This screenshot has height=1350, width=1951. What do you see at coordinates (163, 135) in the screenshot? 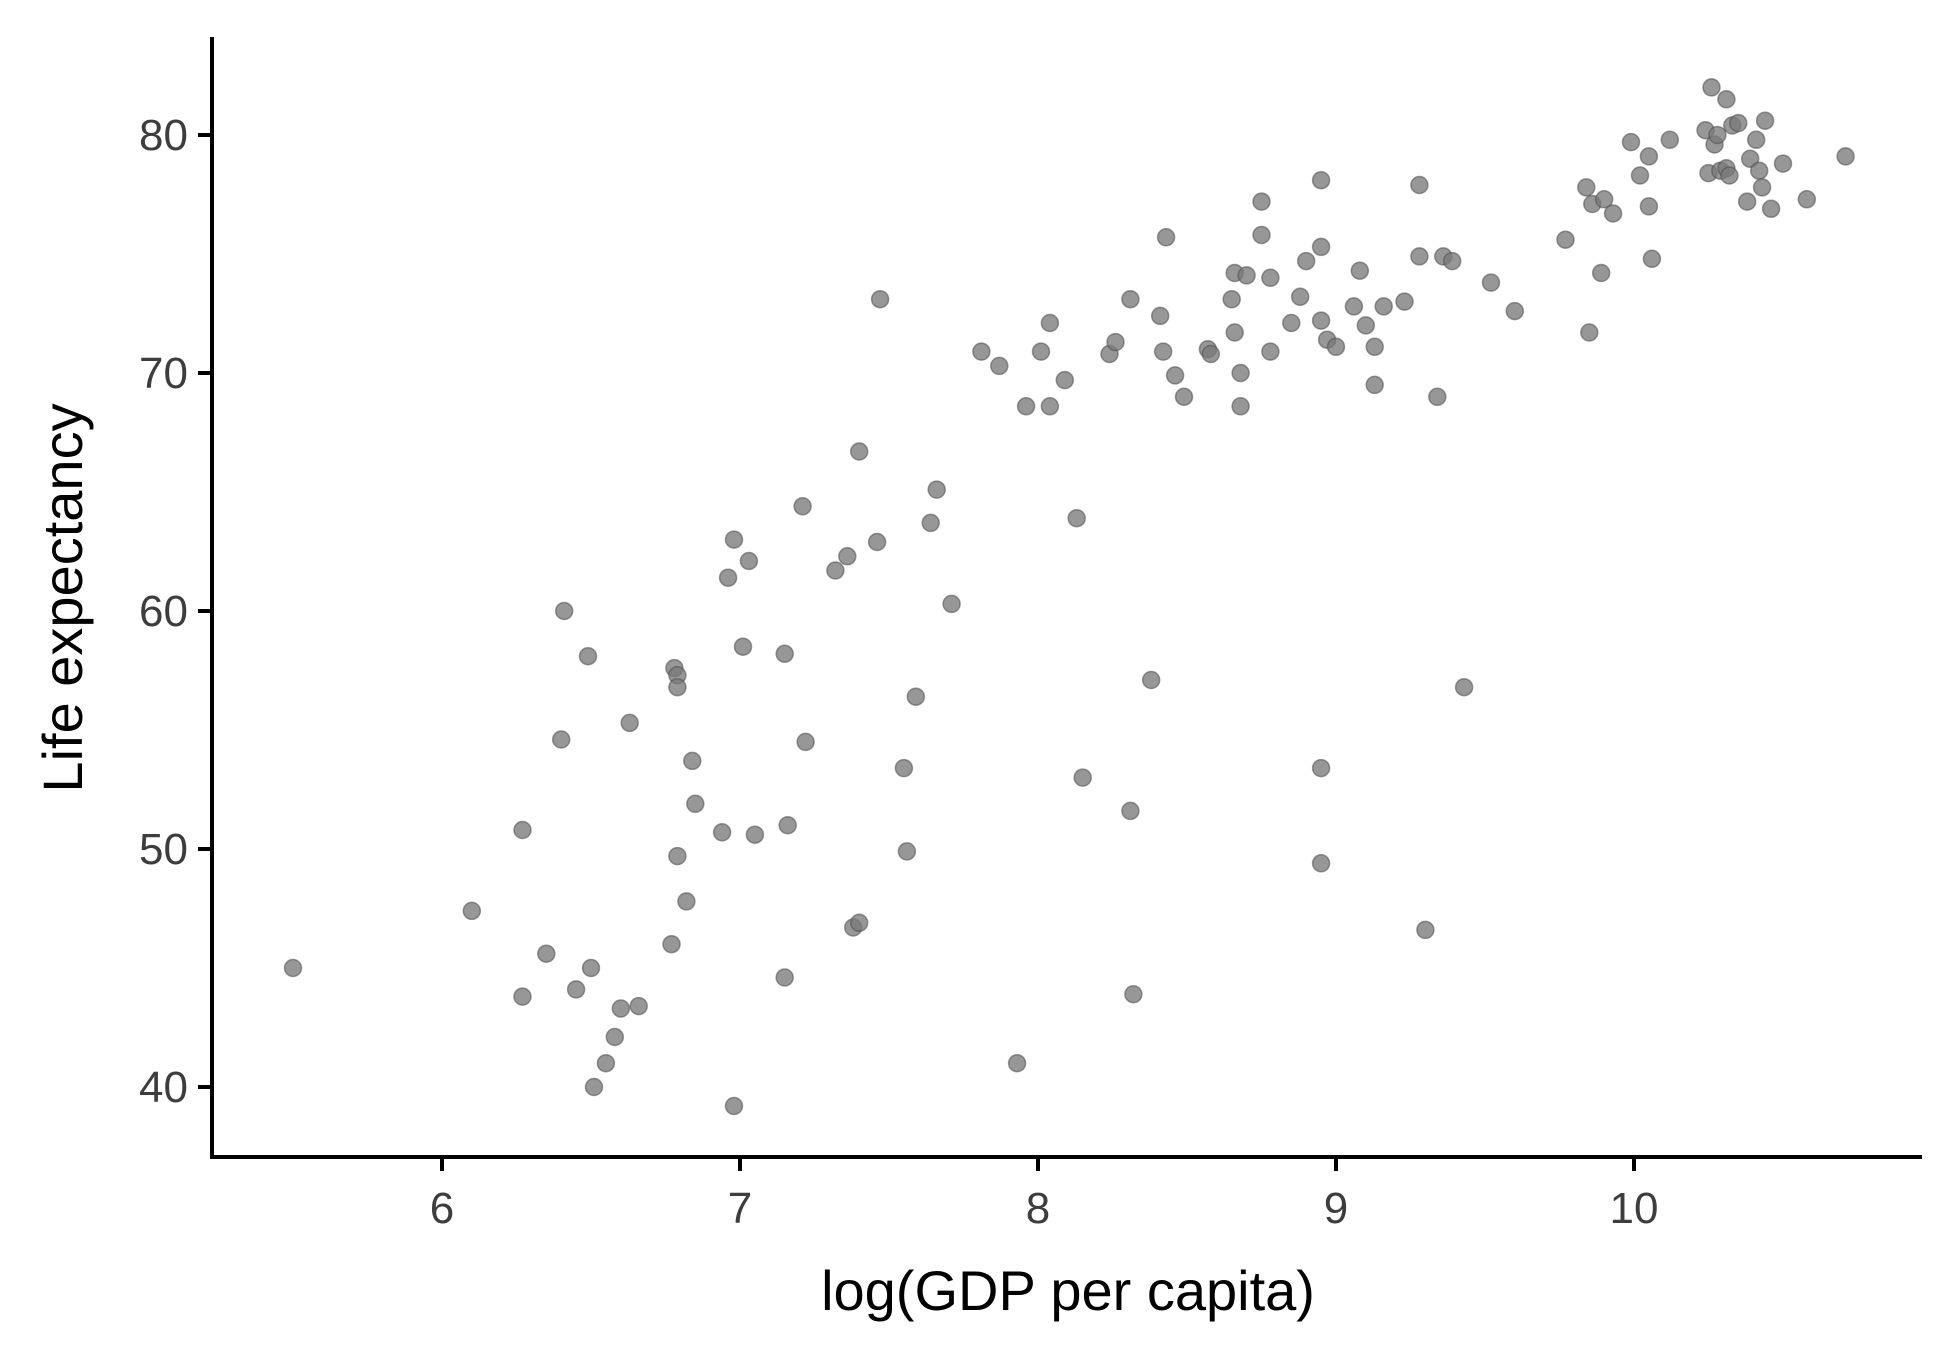
I see `y-tick-label: 80` at bounding box center [163, 135].